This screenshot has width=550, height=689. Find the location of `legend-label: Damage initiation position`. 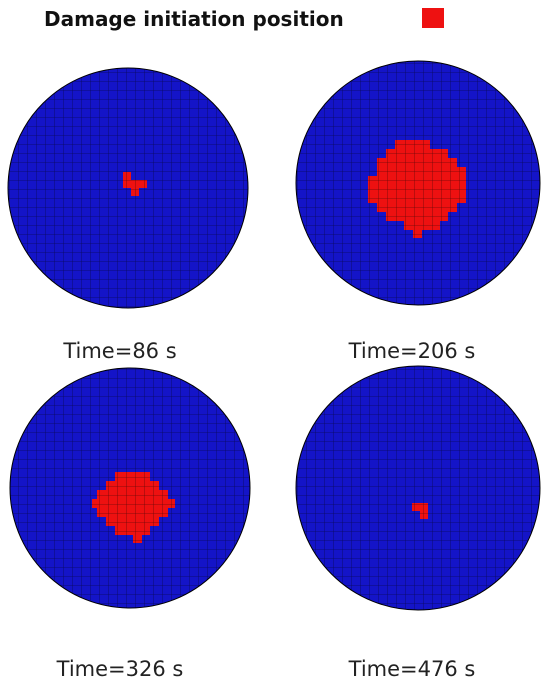

legend-label: Damage initiation position is located at coordinates (194, 19).